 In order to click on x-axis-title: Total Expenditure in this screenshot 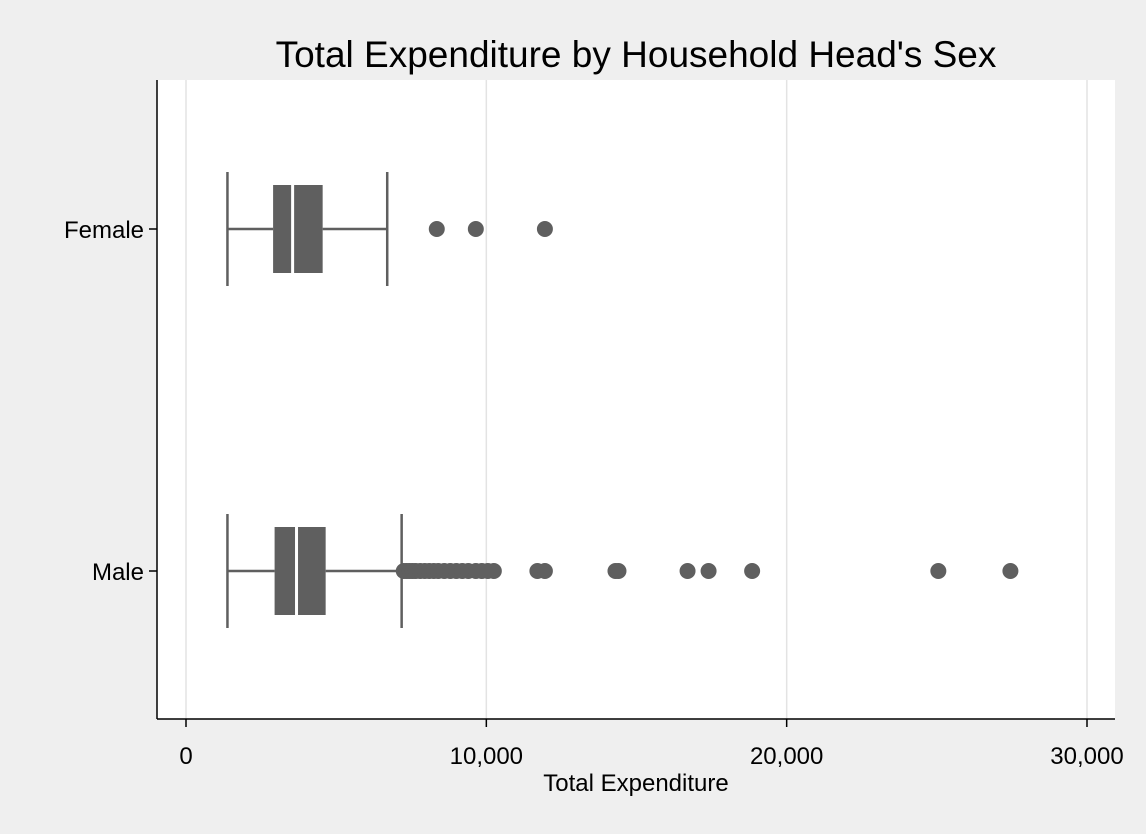, I will do `click(635, 783)`.